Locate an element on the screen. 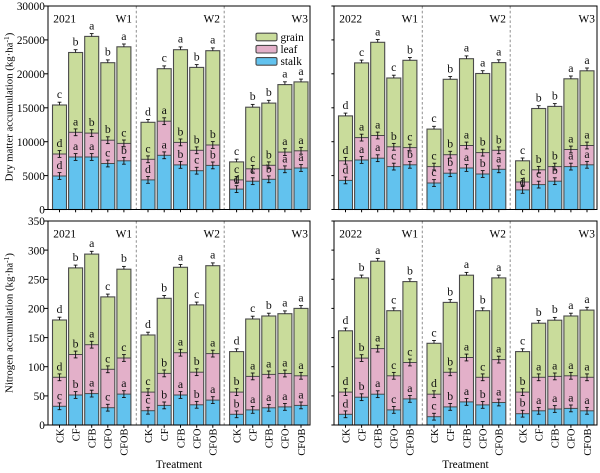  svg-text:Dry matter accumulation (kg·ha: Dry matter accumulation (kg·ha-1) is located at coordinates (9, 106).